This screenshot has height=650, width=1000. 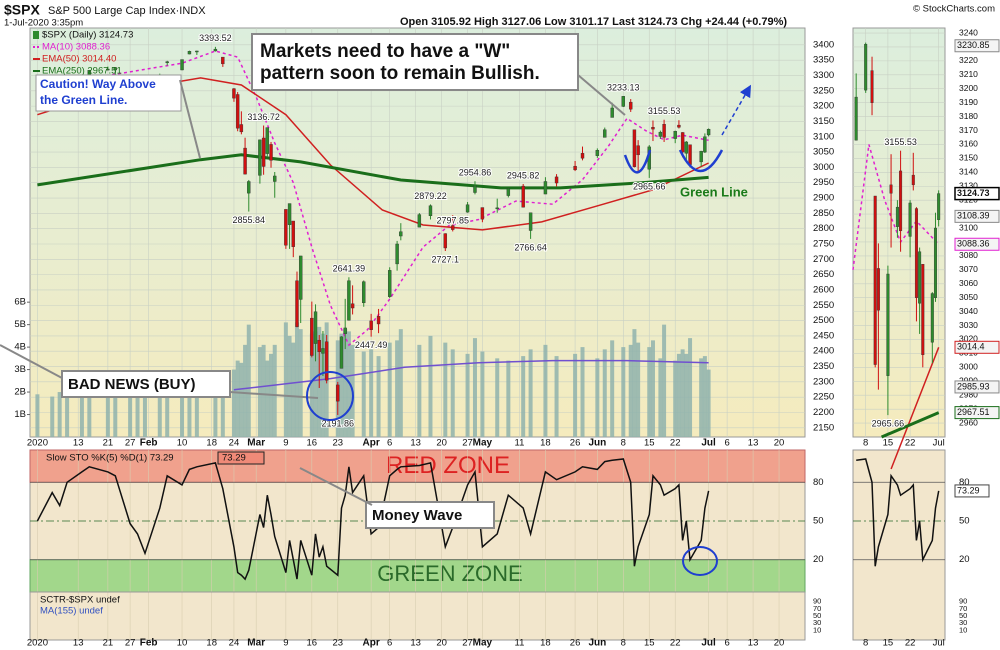 I want to click on y-tick-label: 2550, so click(x=823, y=305).